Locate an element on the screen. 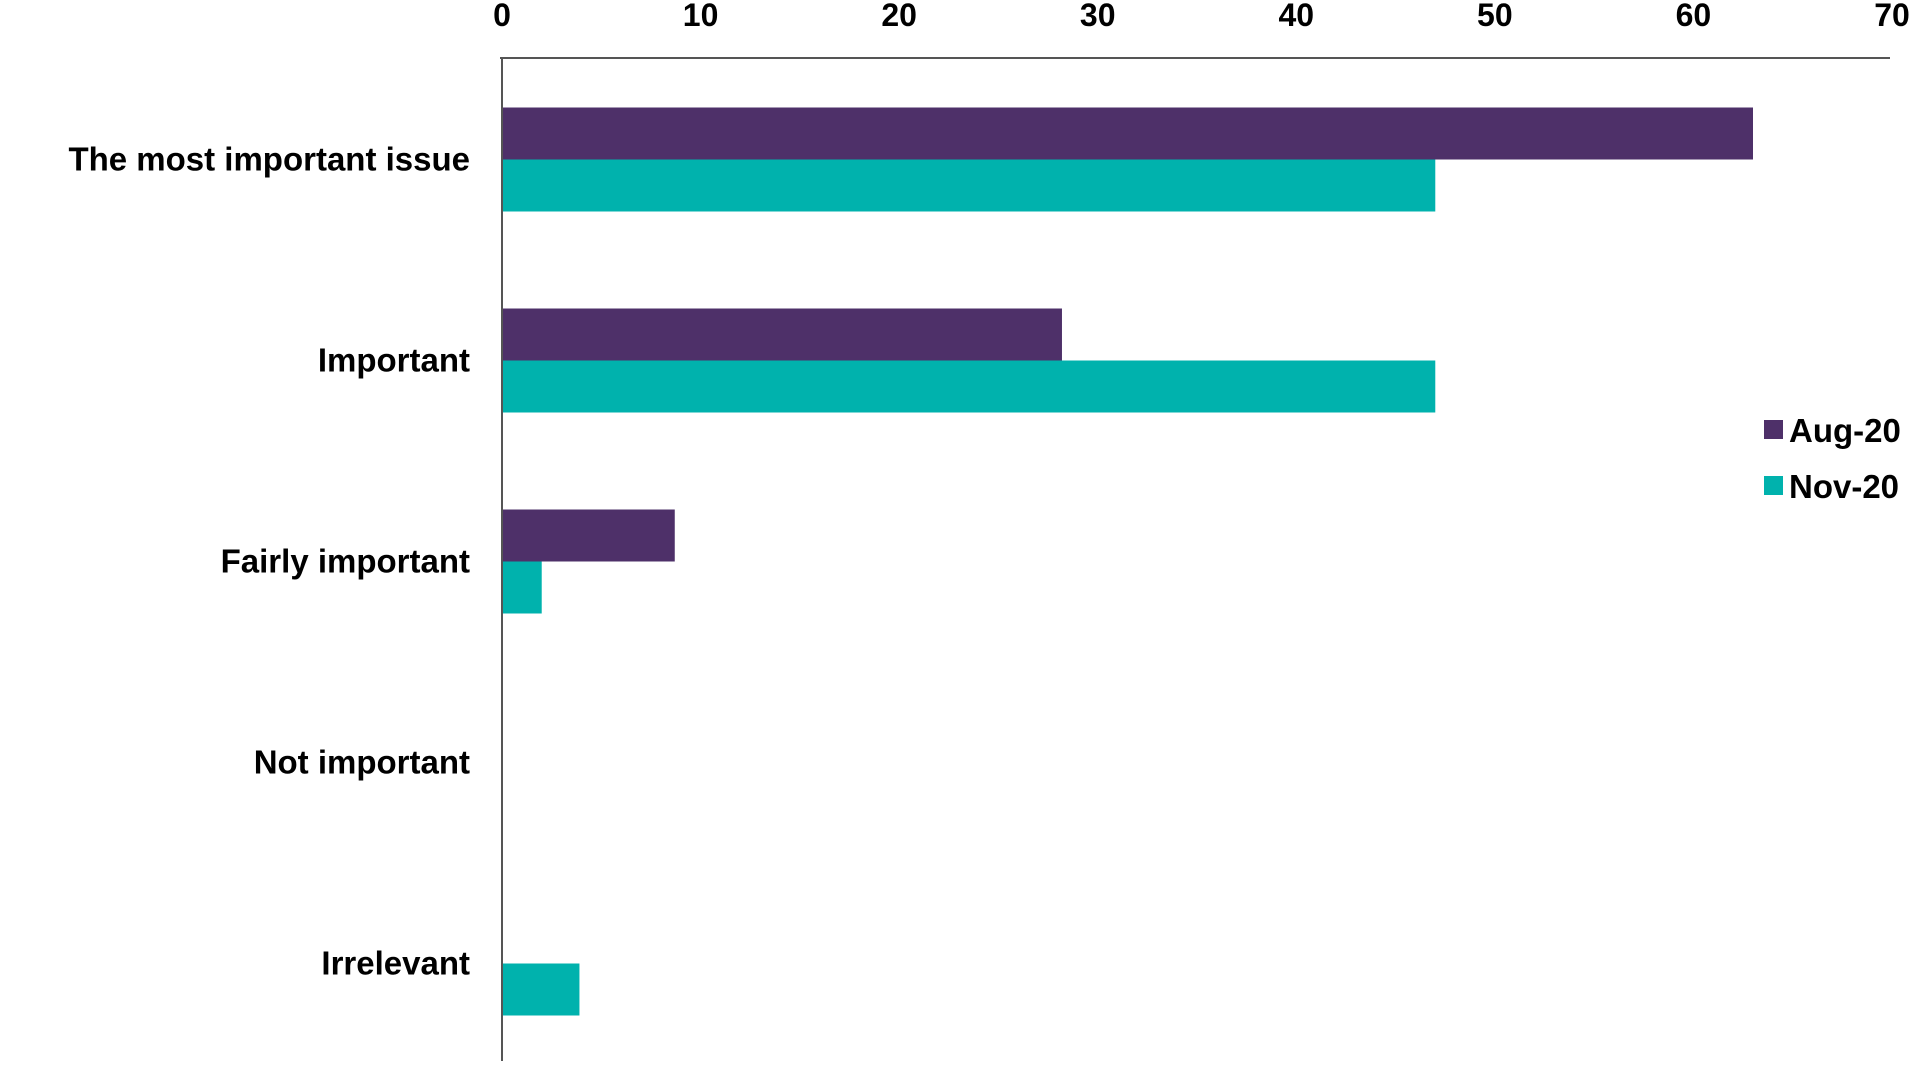 The width and height of the screenshot is (1920, 1080). bar-aug-20-fairly-important is located at coordinates (589, 535).